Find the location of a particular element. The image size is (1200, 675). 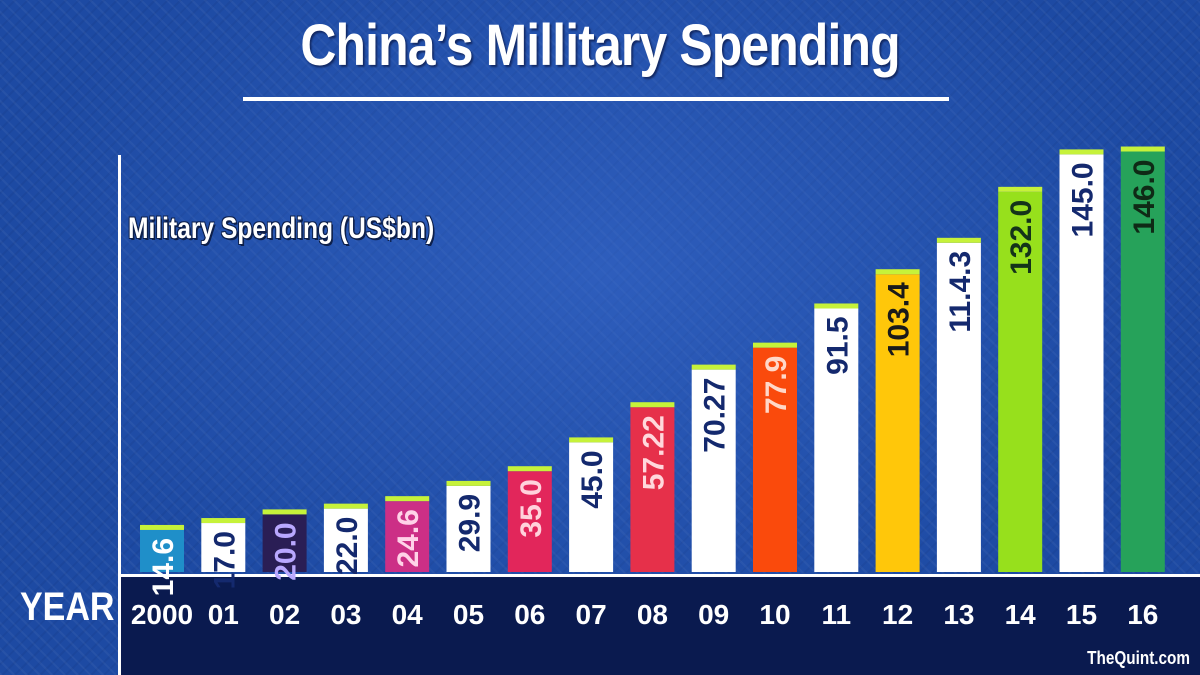

bar-value-label: 14.6 is located at coordinates (163, 567).